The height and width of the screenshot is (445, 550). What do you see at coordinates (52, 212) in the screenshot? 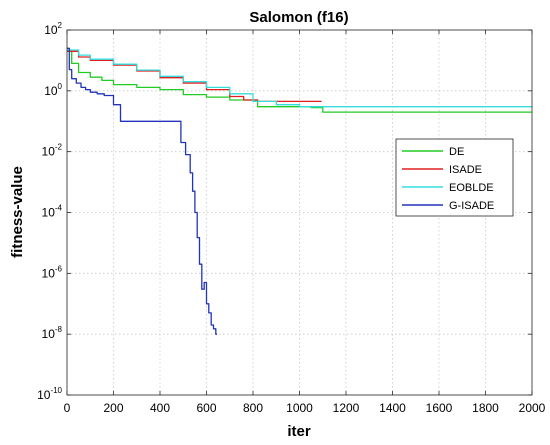
I see `y-tick-label: 10⁻⁴` at bounding box center [52, 212].